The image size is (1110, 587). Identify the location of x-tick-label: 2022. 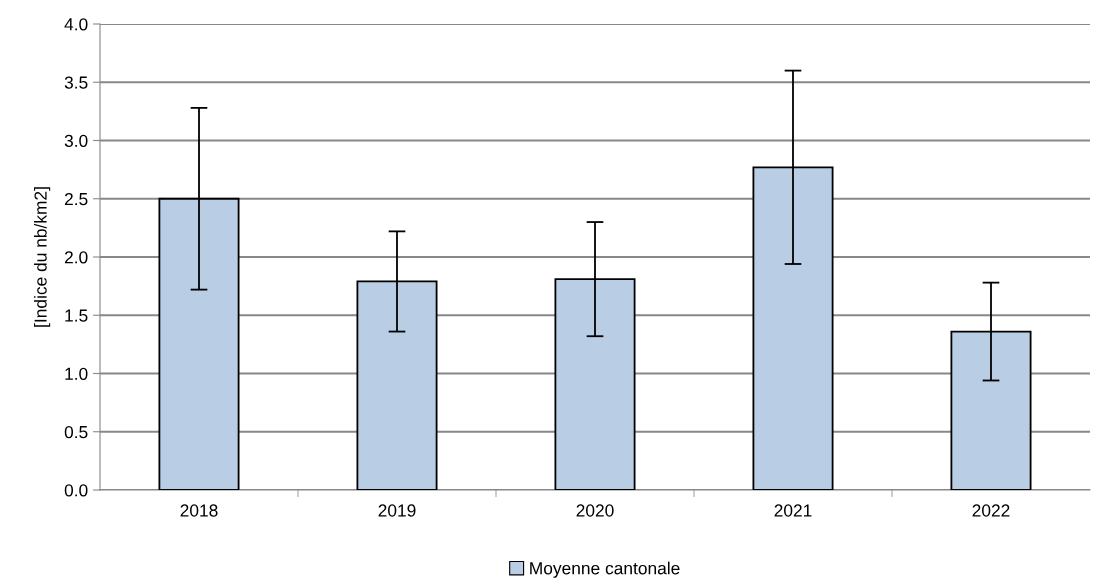
(991, 510).